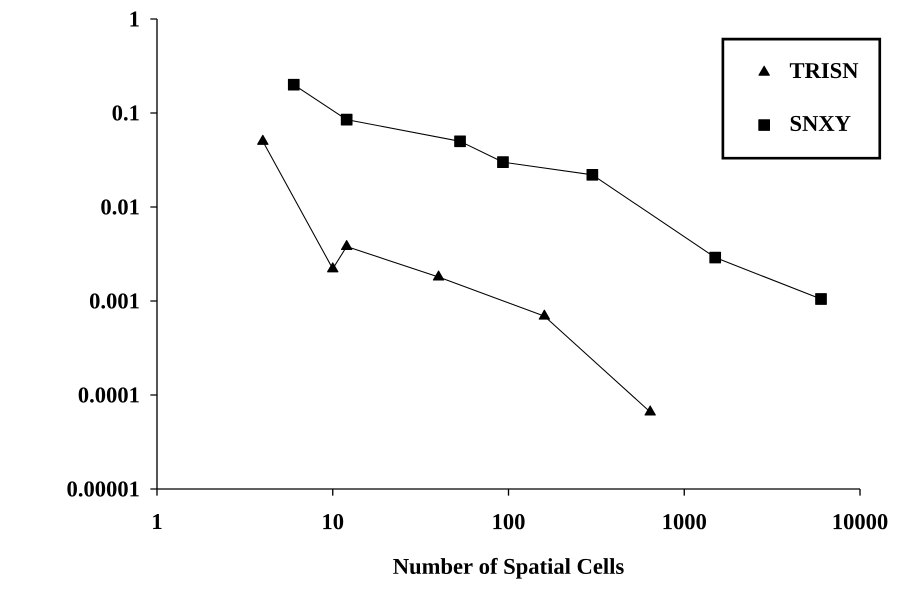  Describe the element at coordinates (333, 522) in the screenshot. I see `x-tick-label: 10` at that location.